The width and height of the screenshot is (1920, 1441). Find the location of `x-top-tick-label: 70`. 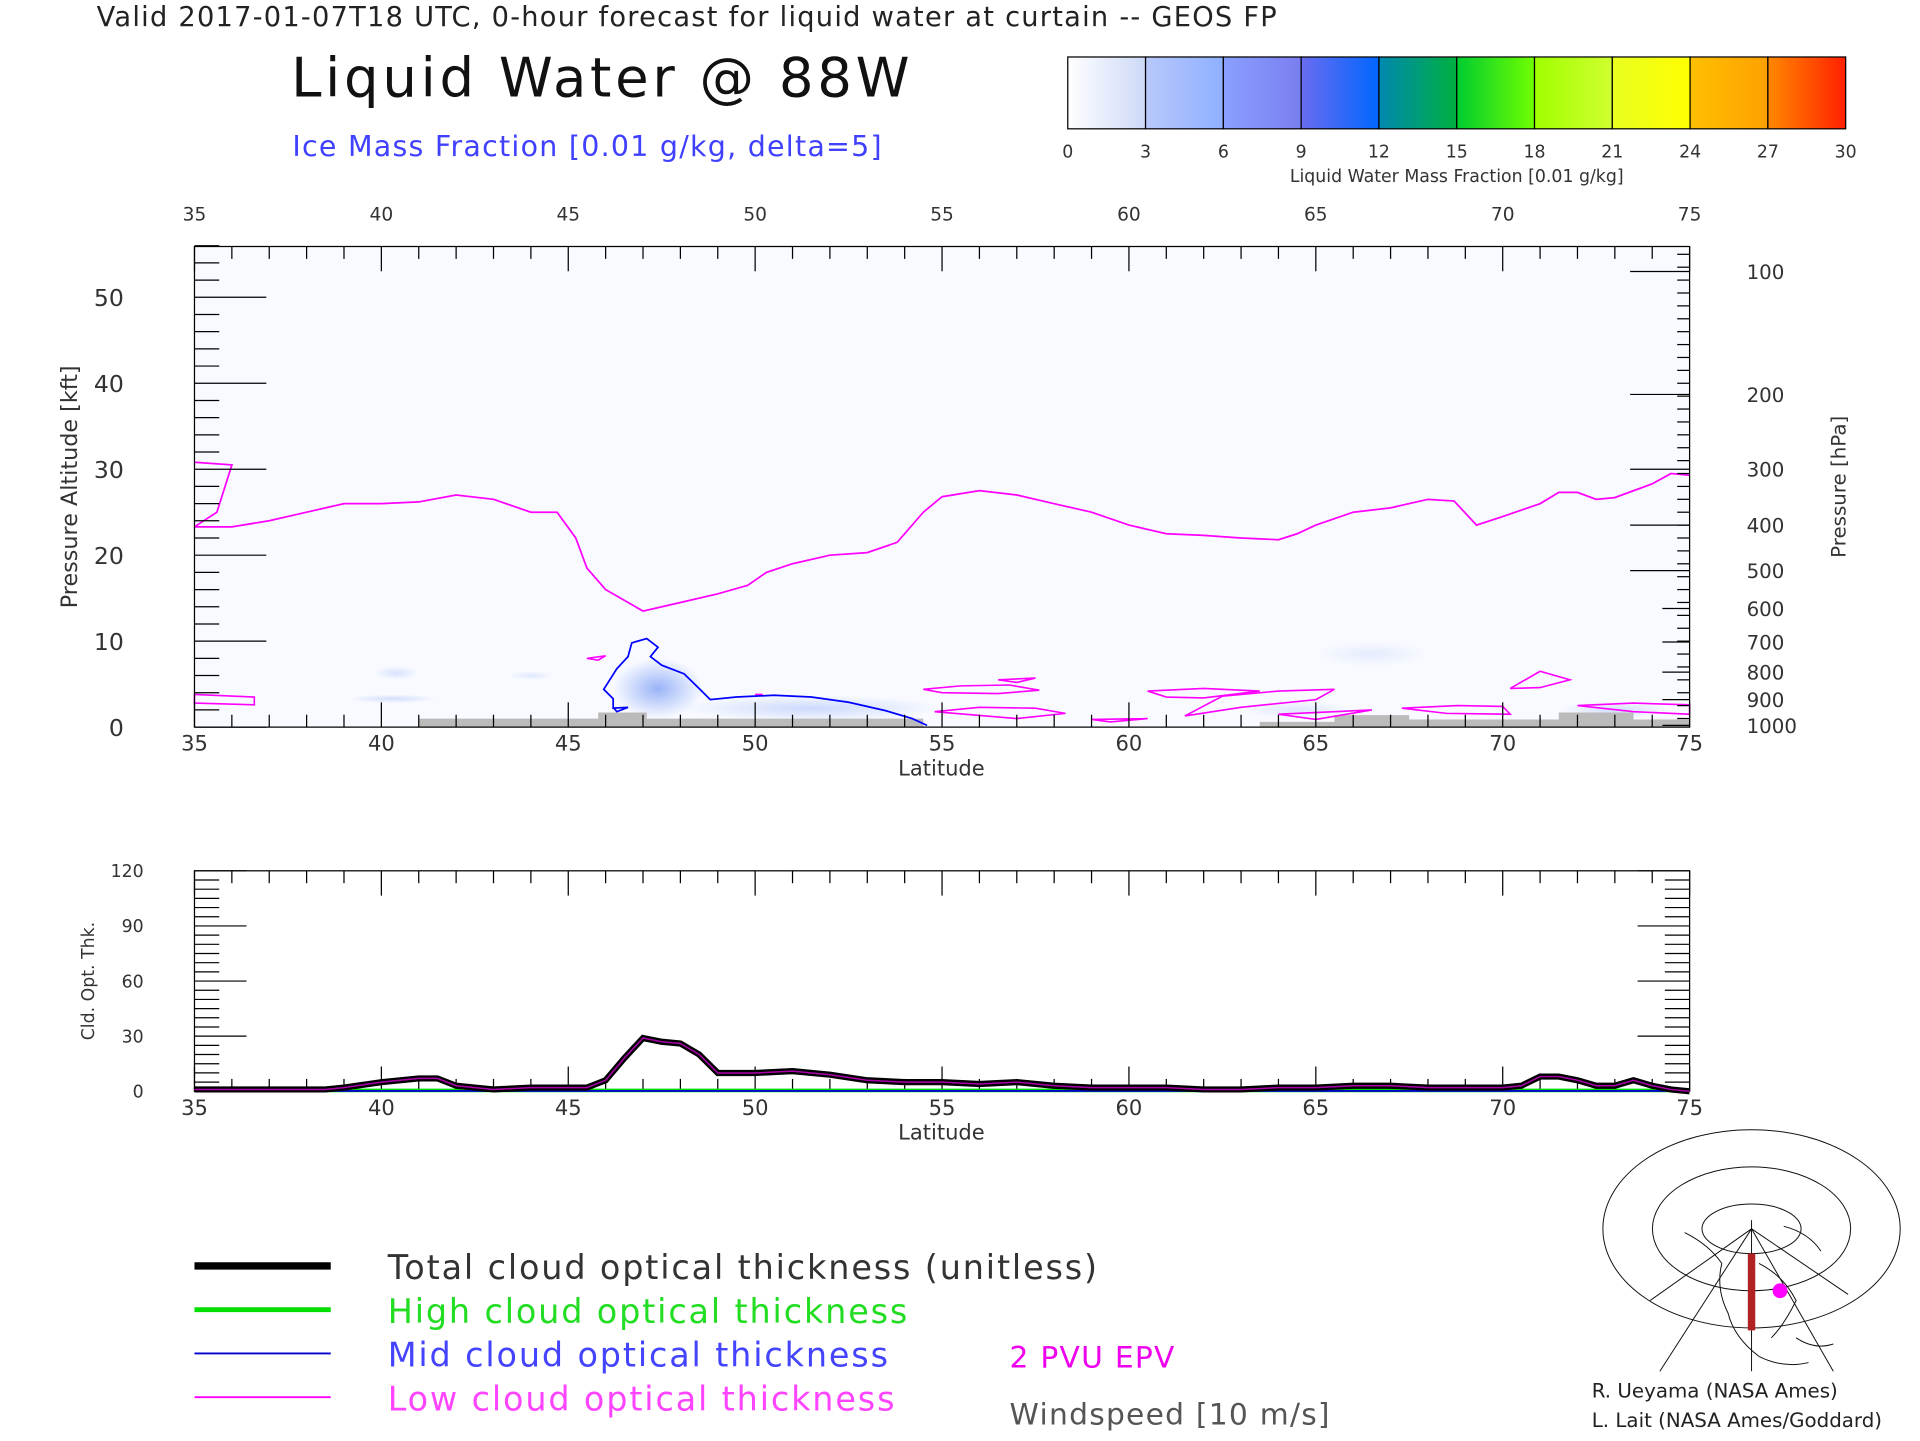

x-top-tick-label: 70 is located at coordinates (1503, 214).